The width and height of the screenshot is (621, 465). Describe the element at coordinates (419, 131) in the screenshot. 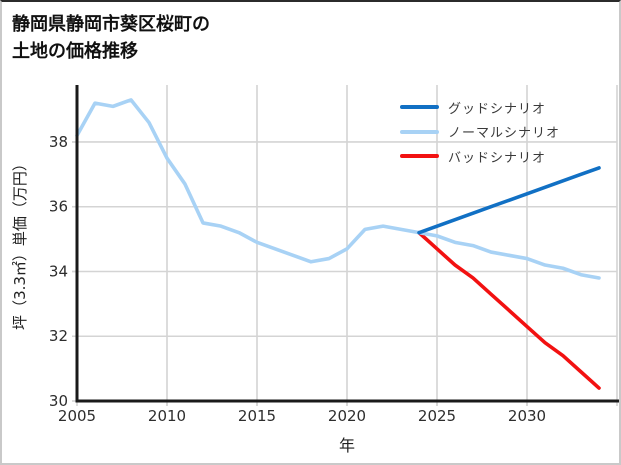

I see `normal-scenario-line-swatch` at that location.